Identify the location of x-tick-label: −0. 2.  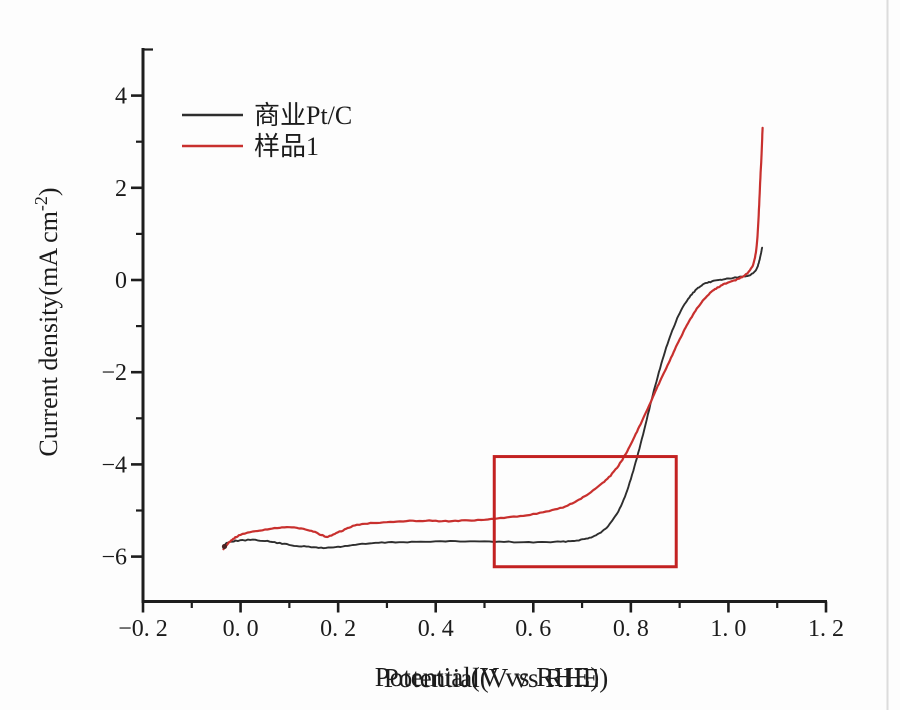
(143, 629).